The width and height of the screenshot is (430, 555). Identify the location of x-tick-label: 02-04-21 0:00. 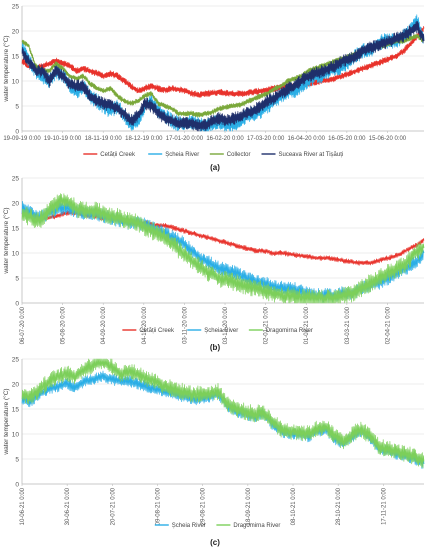
(388, 325).